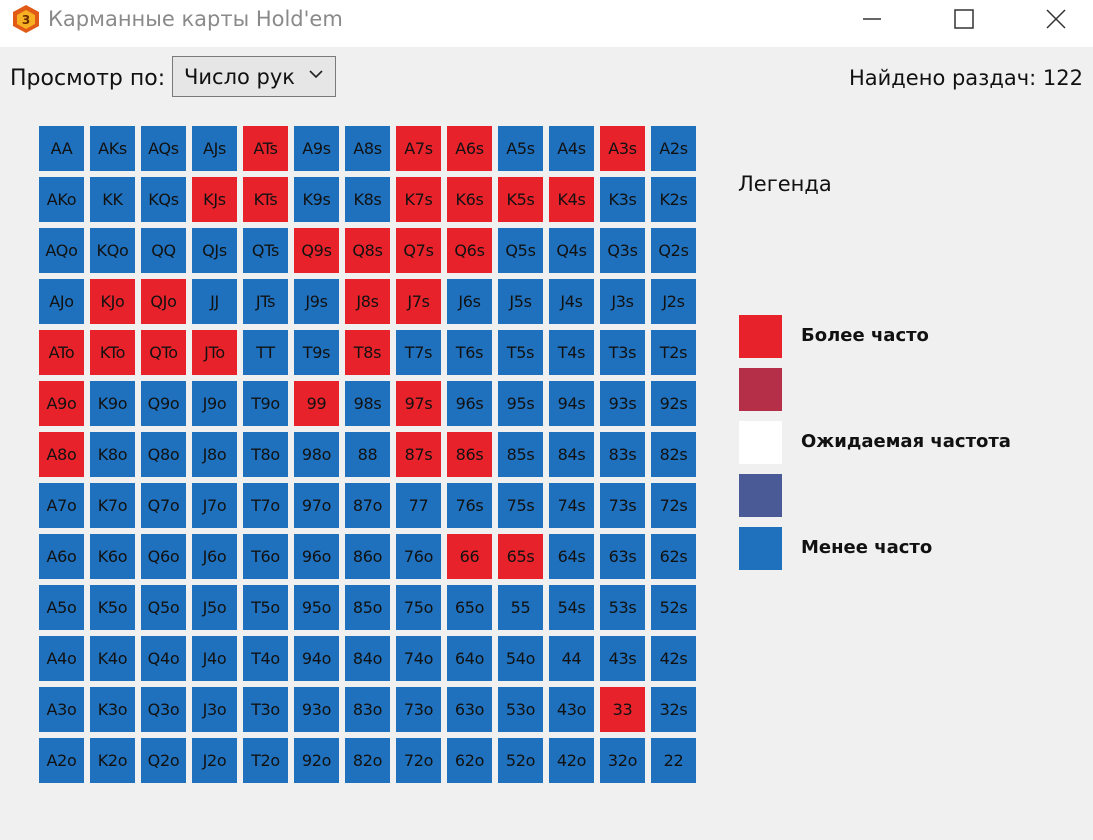  Describe the element at coordinates (622, 250) in the screenshot. I see `hand-cell: Q3s` at that location.